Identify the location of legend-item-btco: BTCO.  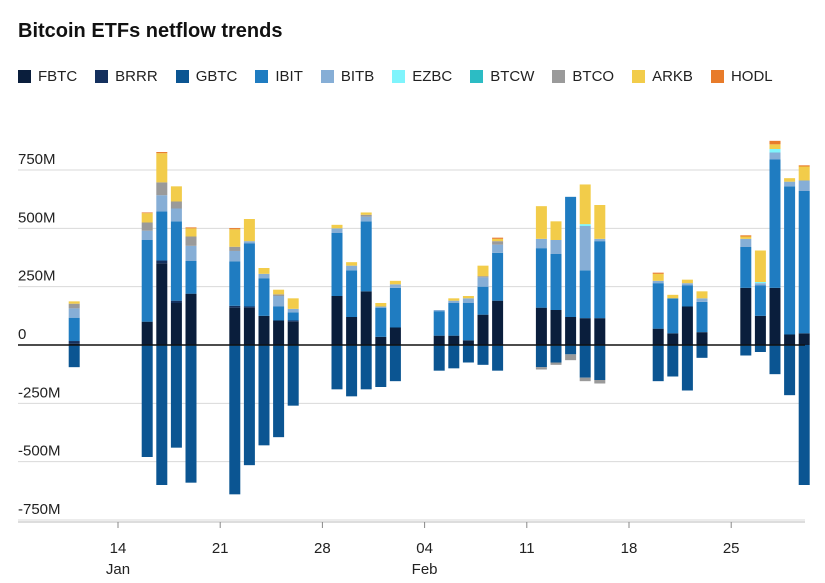
(583, 76).